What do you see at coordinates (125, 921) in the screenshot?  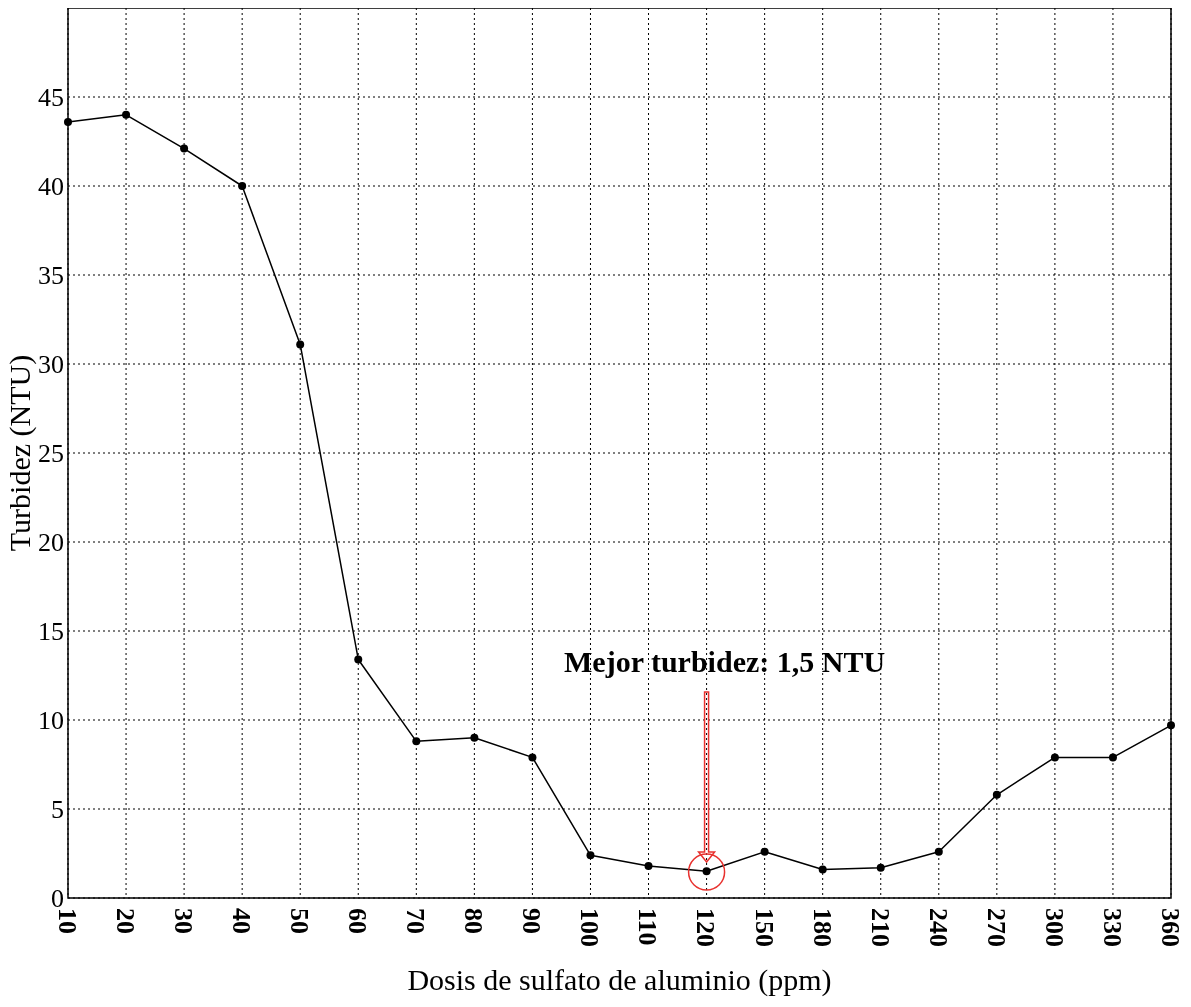 I see `x-tick-label: 20` at bounding box center [125, 921].